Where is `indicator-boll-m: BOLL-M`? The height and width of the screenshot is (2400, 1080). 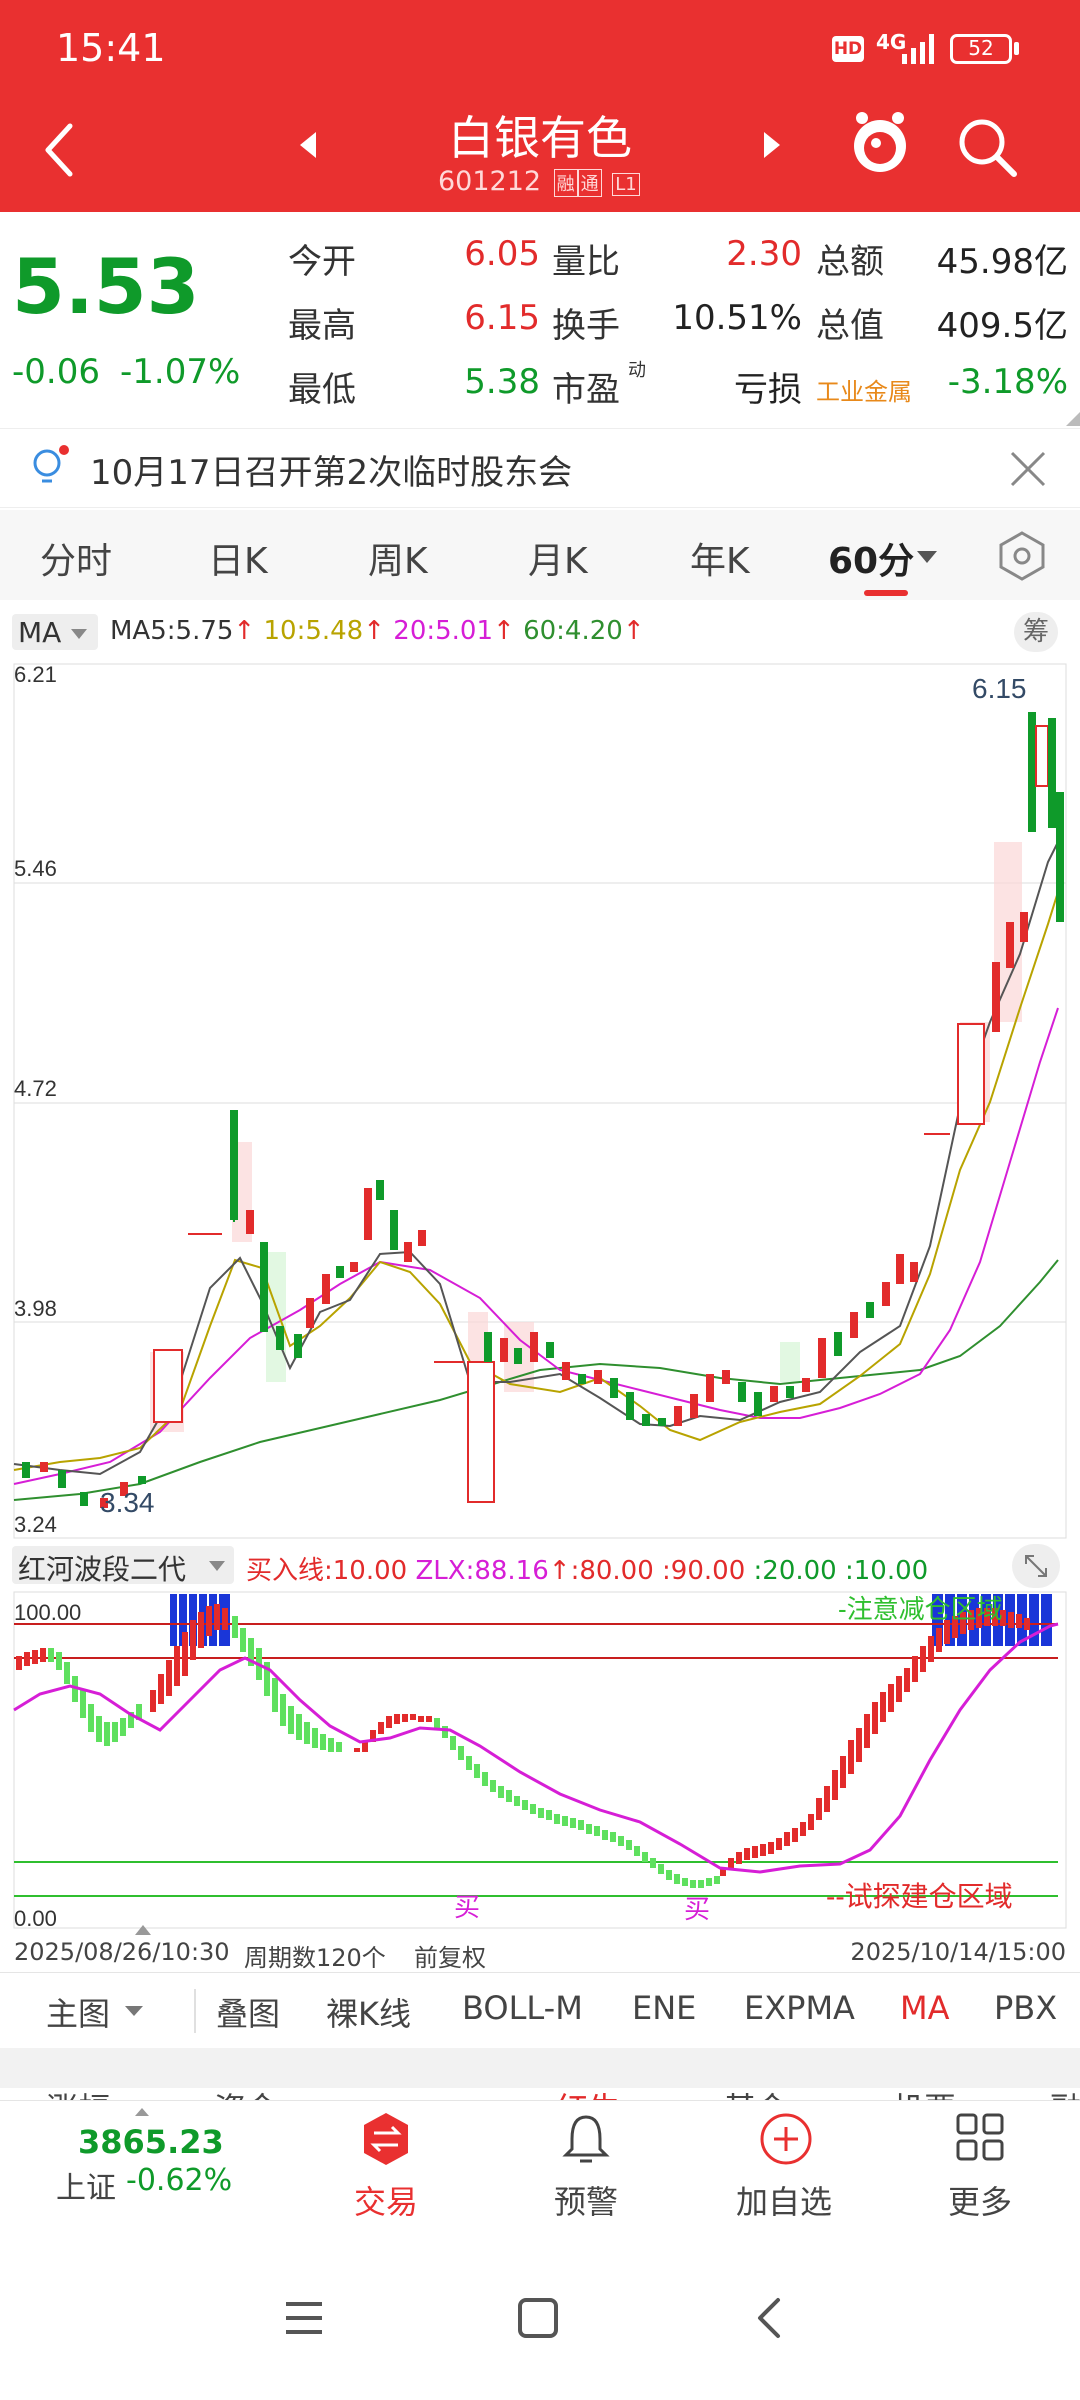 indicator-boll-m: BOLL-M is located at coordinates (522, 2008).